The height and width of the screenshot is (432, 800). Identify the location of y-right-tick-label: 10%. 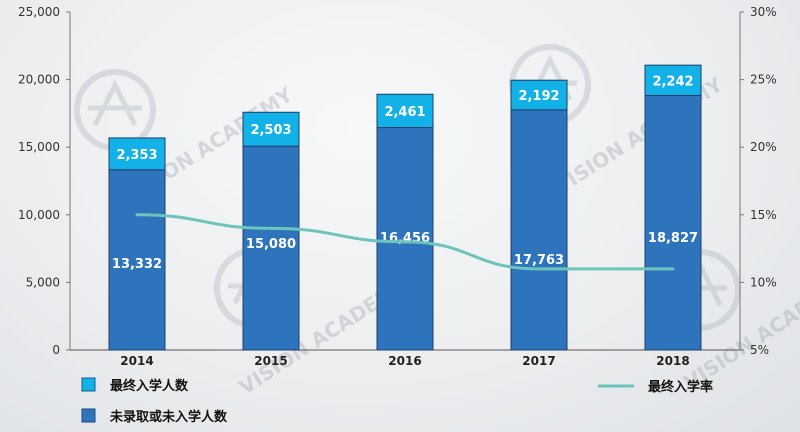
(763, 282).